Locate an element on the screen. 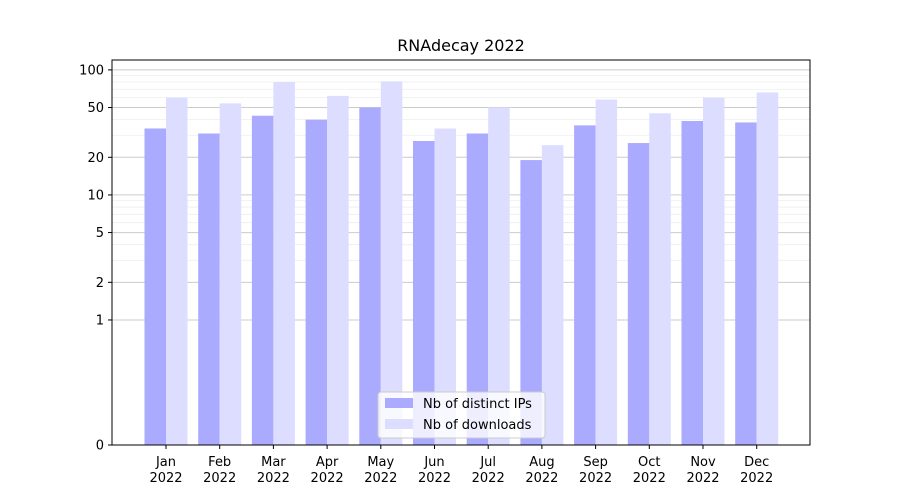 Image resolution: width=900 pixels, height=500 pixels. legend-swatch-downloads is located at coordinates (399, 424).